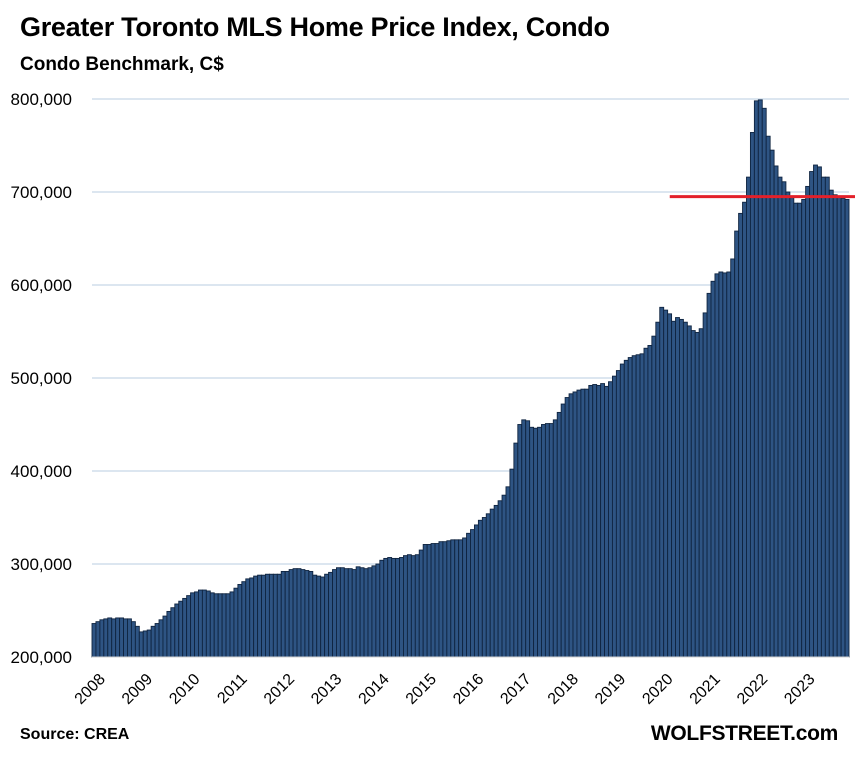 This screenshot has width=855, height=761. I want to click on x-tick-label: 2016, so click(468, 689).